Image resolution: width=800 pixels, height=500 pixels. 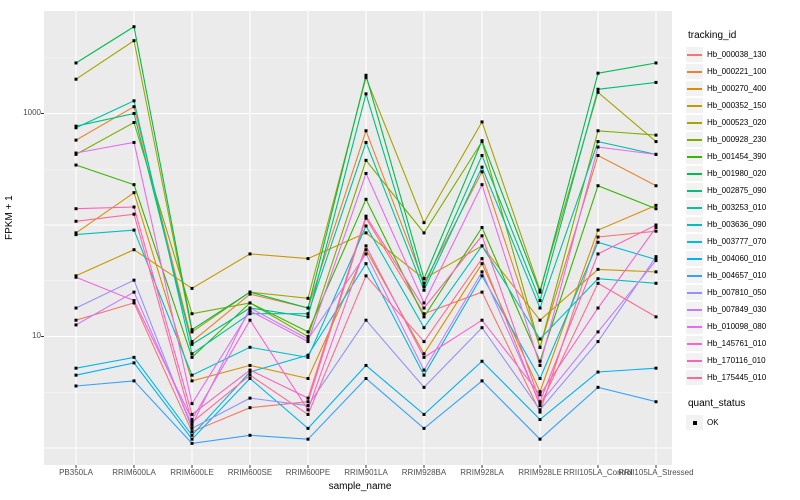 I want to click on legend-quant-status: quant_status OK, so click(x=742, y=414).